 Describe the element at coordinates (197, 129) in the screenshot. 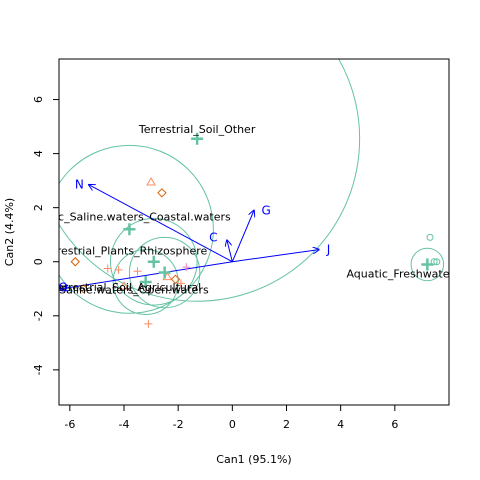

I see `group-label: Terrestrial_Soil_Other` at that location.